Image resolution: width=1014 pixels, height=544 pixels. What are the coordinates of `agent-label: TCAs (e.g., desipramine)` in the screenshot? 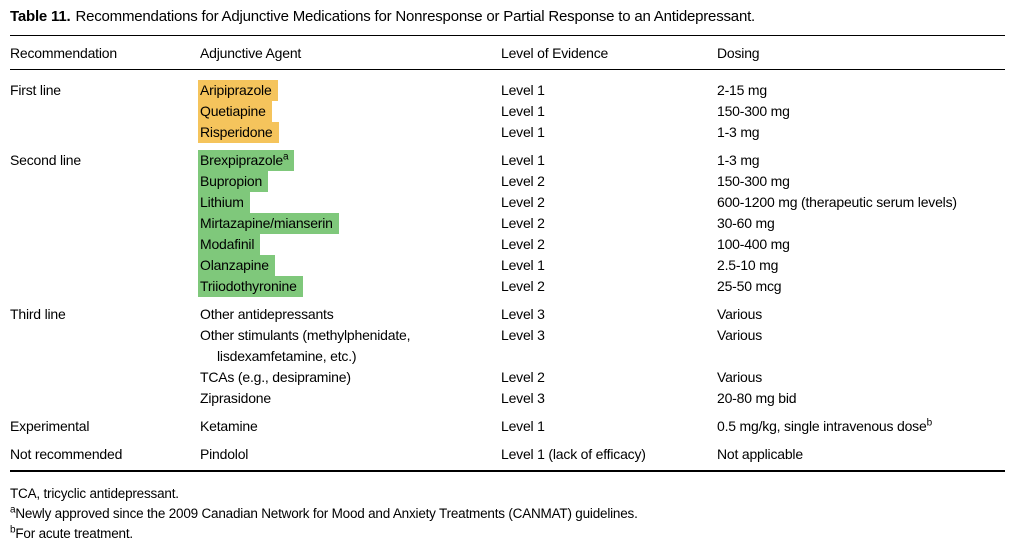 It's located at (275, 377).